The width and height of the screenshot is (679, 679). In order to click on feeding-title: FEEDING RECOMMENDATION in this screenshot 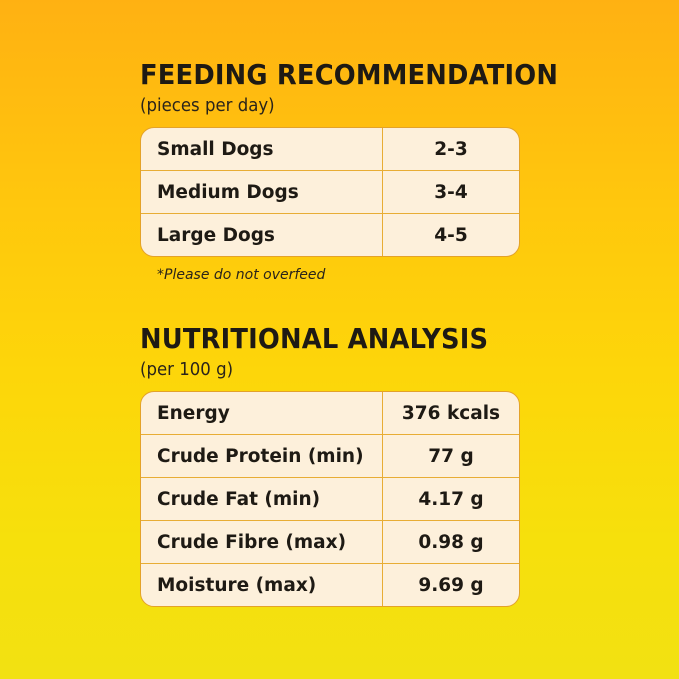, I will do `click(349, 74)`.